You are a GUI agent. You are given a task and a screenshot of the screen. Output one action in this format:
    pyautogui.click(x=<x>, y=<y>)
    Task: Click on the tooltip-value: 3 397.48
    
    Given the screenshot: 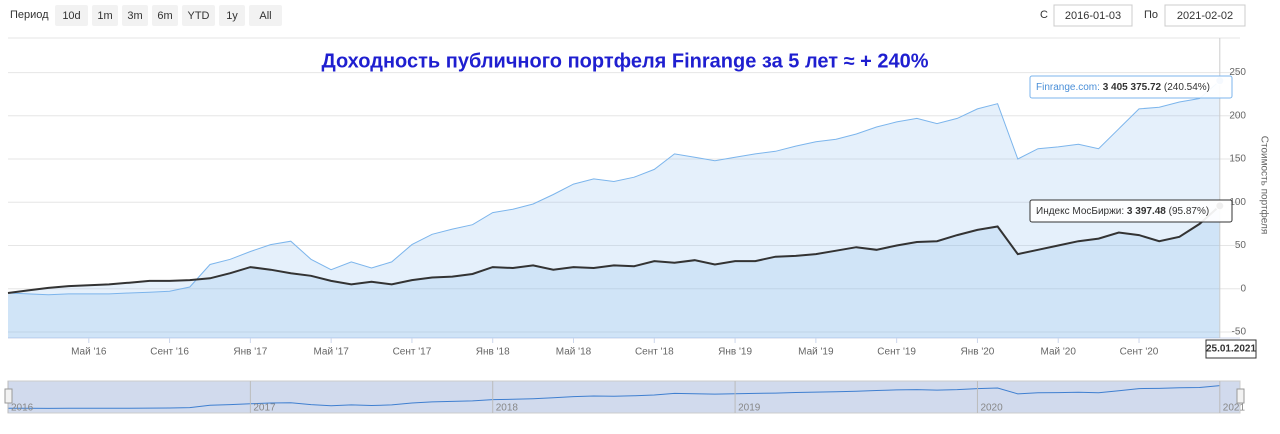 What is the action you would take?
    pyautogui.click(x=1146, y=211)
    